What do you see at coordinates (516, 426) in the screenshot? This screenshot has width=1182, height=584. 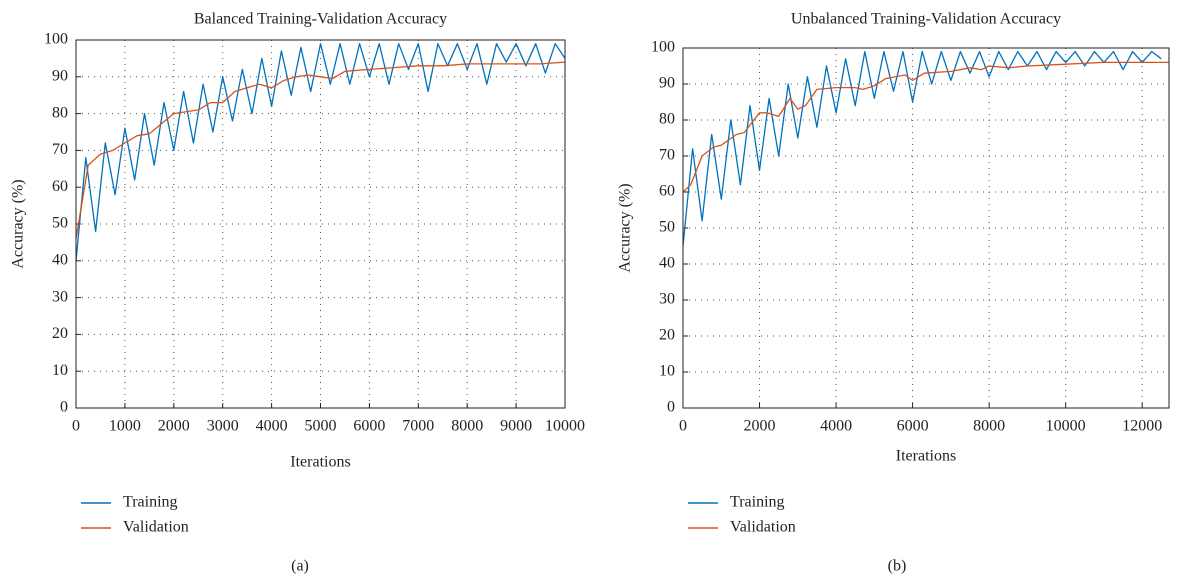 I see `x-tick-label: 9000` at bounding box center [516, 426].